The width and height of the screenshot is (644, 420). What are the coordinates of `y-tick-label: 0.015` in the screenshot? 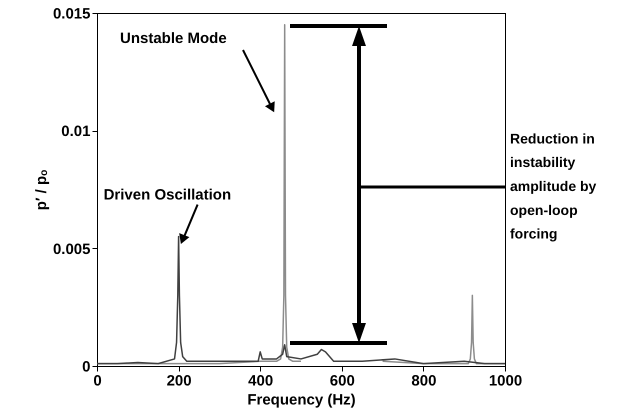 It's located at (71, 14).